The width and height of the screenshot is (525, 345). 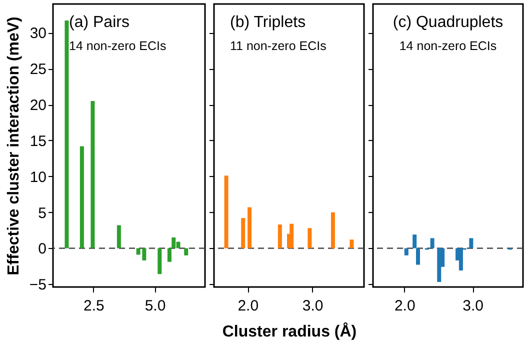 I want to click on y-tick-label: 15, so click(x=38, y=141).